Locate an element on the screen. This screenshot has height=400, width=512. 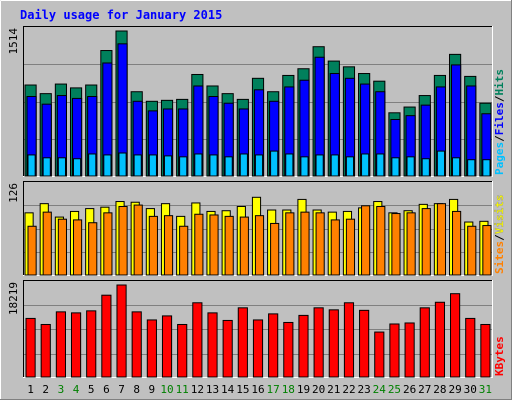
day-label-6: 6 is located at coordinates (106, 389).